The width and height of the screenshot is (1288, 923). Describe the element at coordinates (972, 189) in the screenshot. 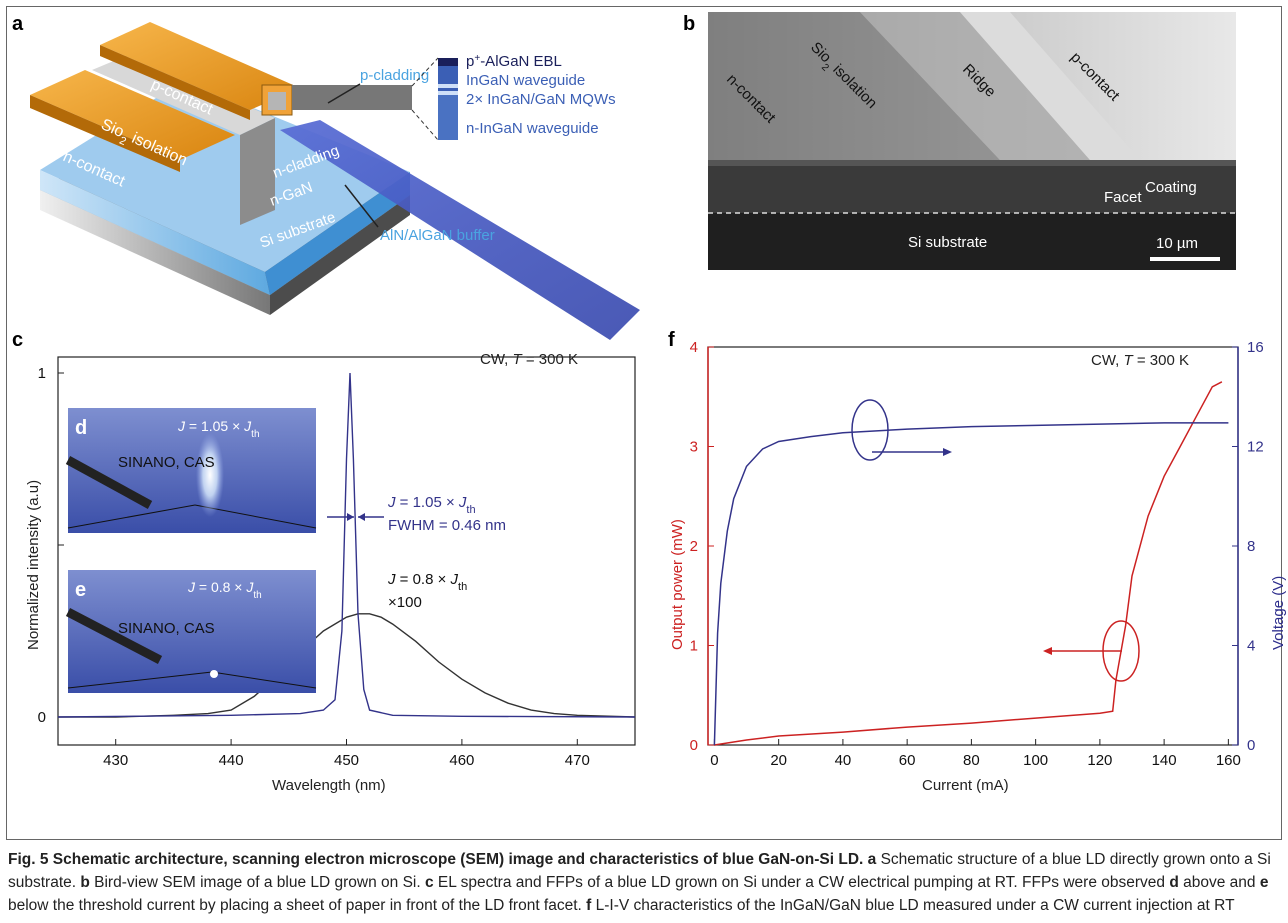

I see `sem-facet` at that location.